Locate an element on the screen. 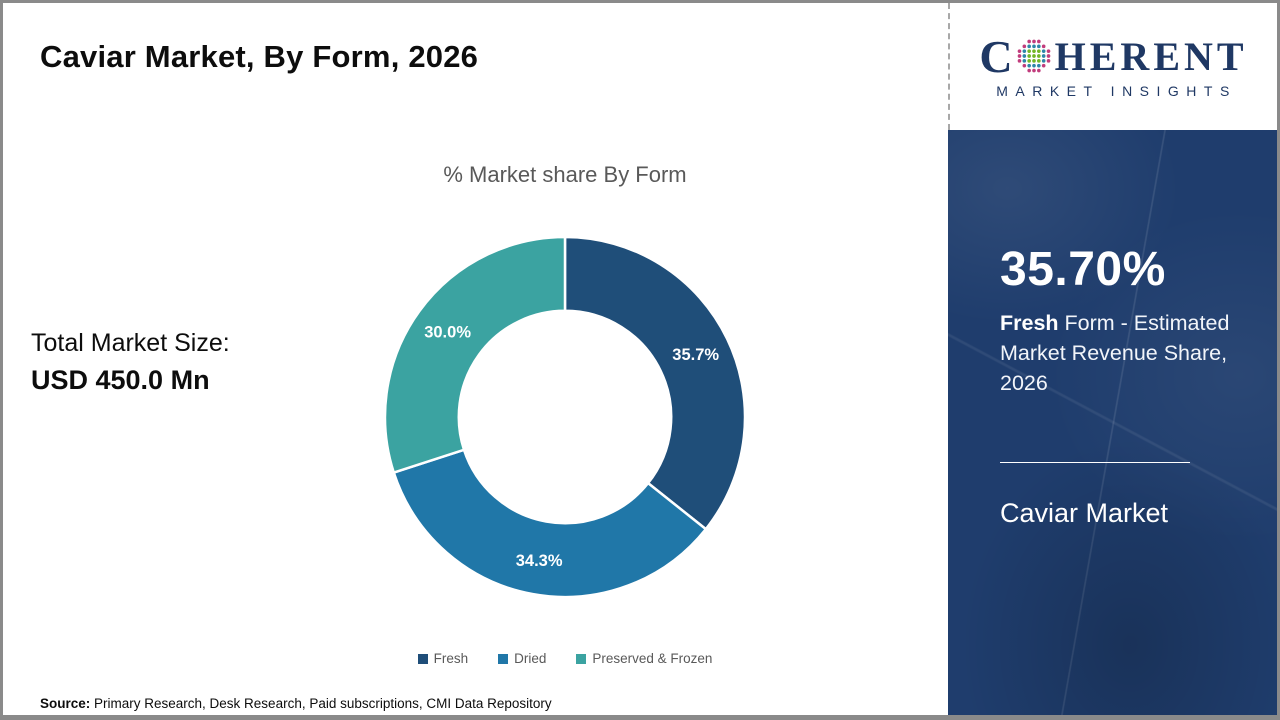 This screenshot has width=1280, height=720. total-market-size-label: Total Market Size: is located at coordinates (130, 343).